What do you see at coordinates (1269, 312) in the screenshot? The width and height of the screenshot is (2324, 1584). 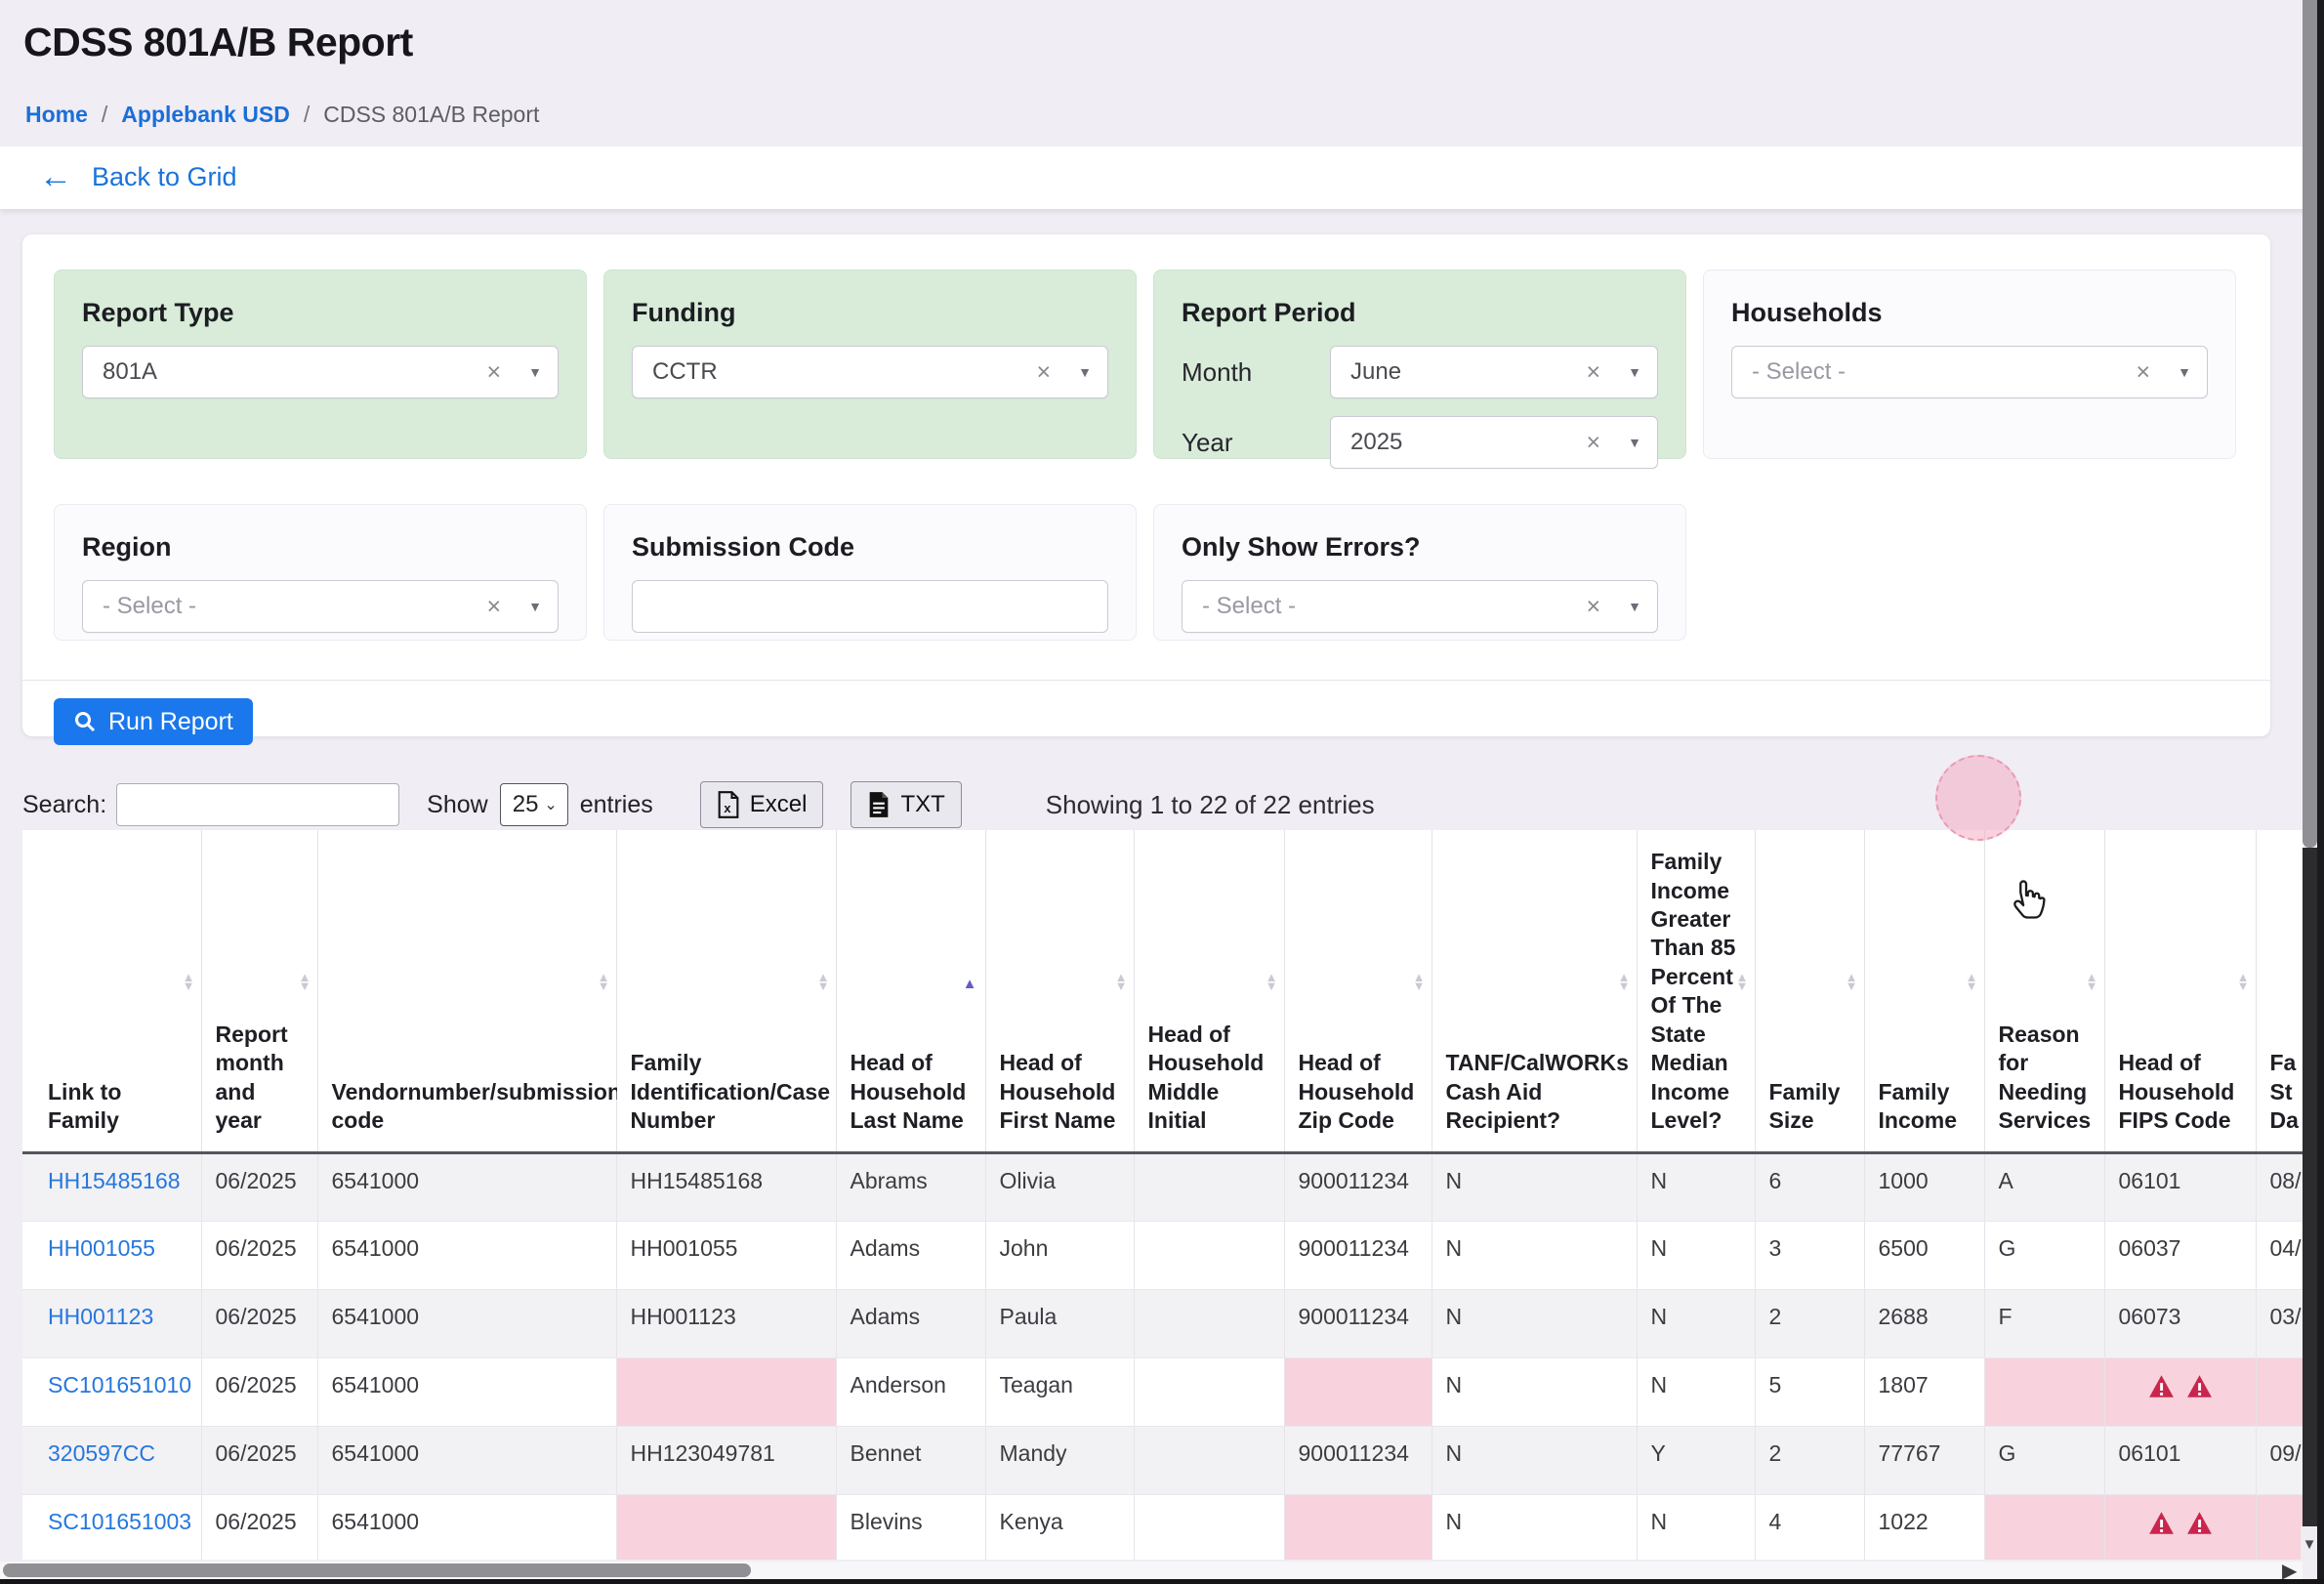 I see `report-period-label: Report Period` at bounding box center [1269, 312].